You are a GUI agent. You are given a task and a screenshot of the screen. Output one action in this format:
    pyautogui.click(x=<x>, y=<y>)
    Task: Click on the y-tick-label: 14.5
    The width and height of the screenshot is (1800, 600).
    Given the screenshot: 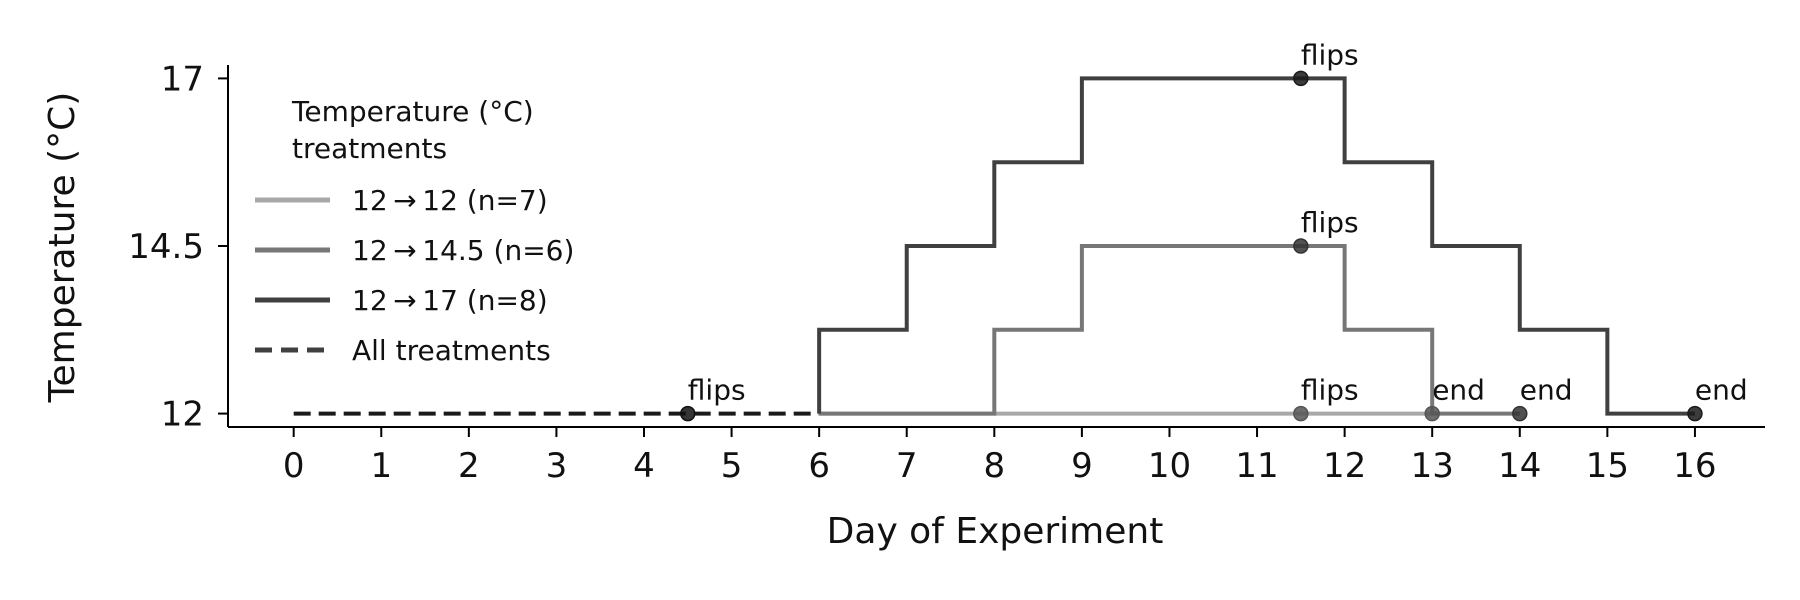 What is the action you would take?
    pyautogui.click(x=166, y=247)
    